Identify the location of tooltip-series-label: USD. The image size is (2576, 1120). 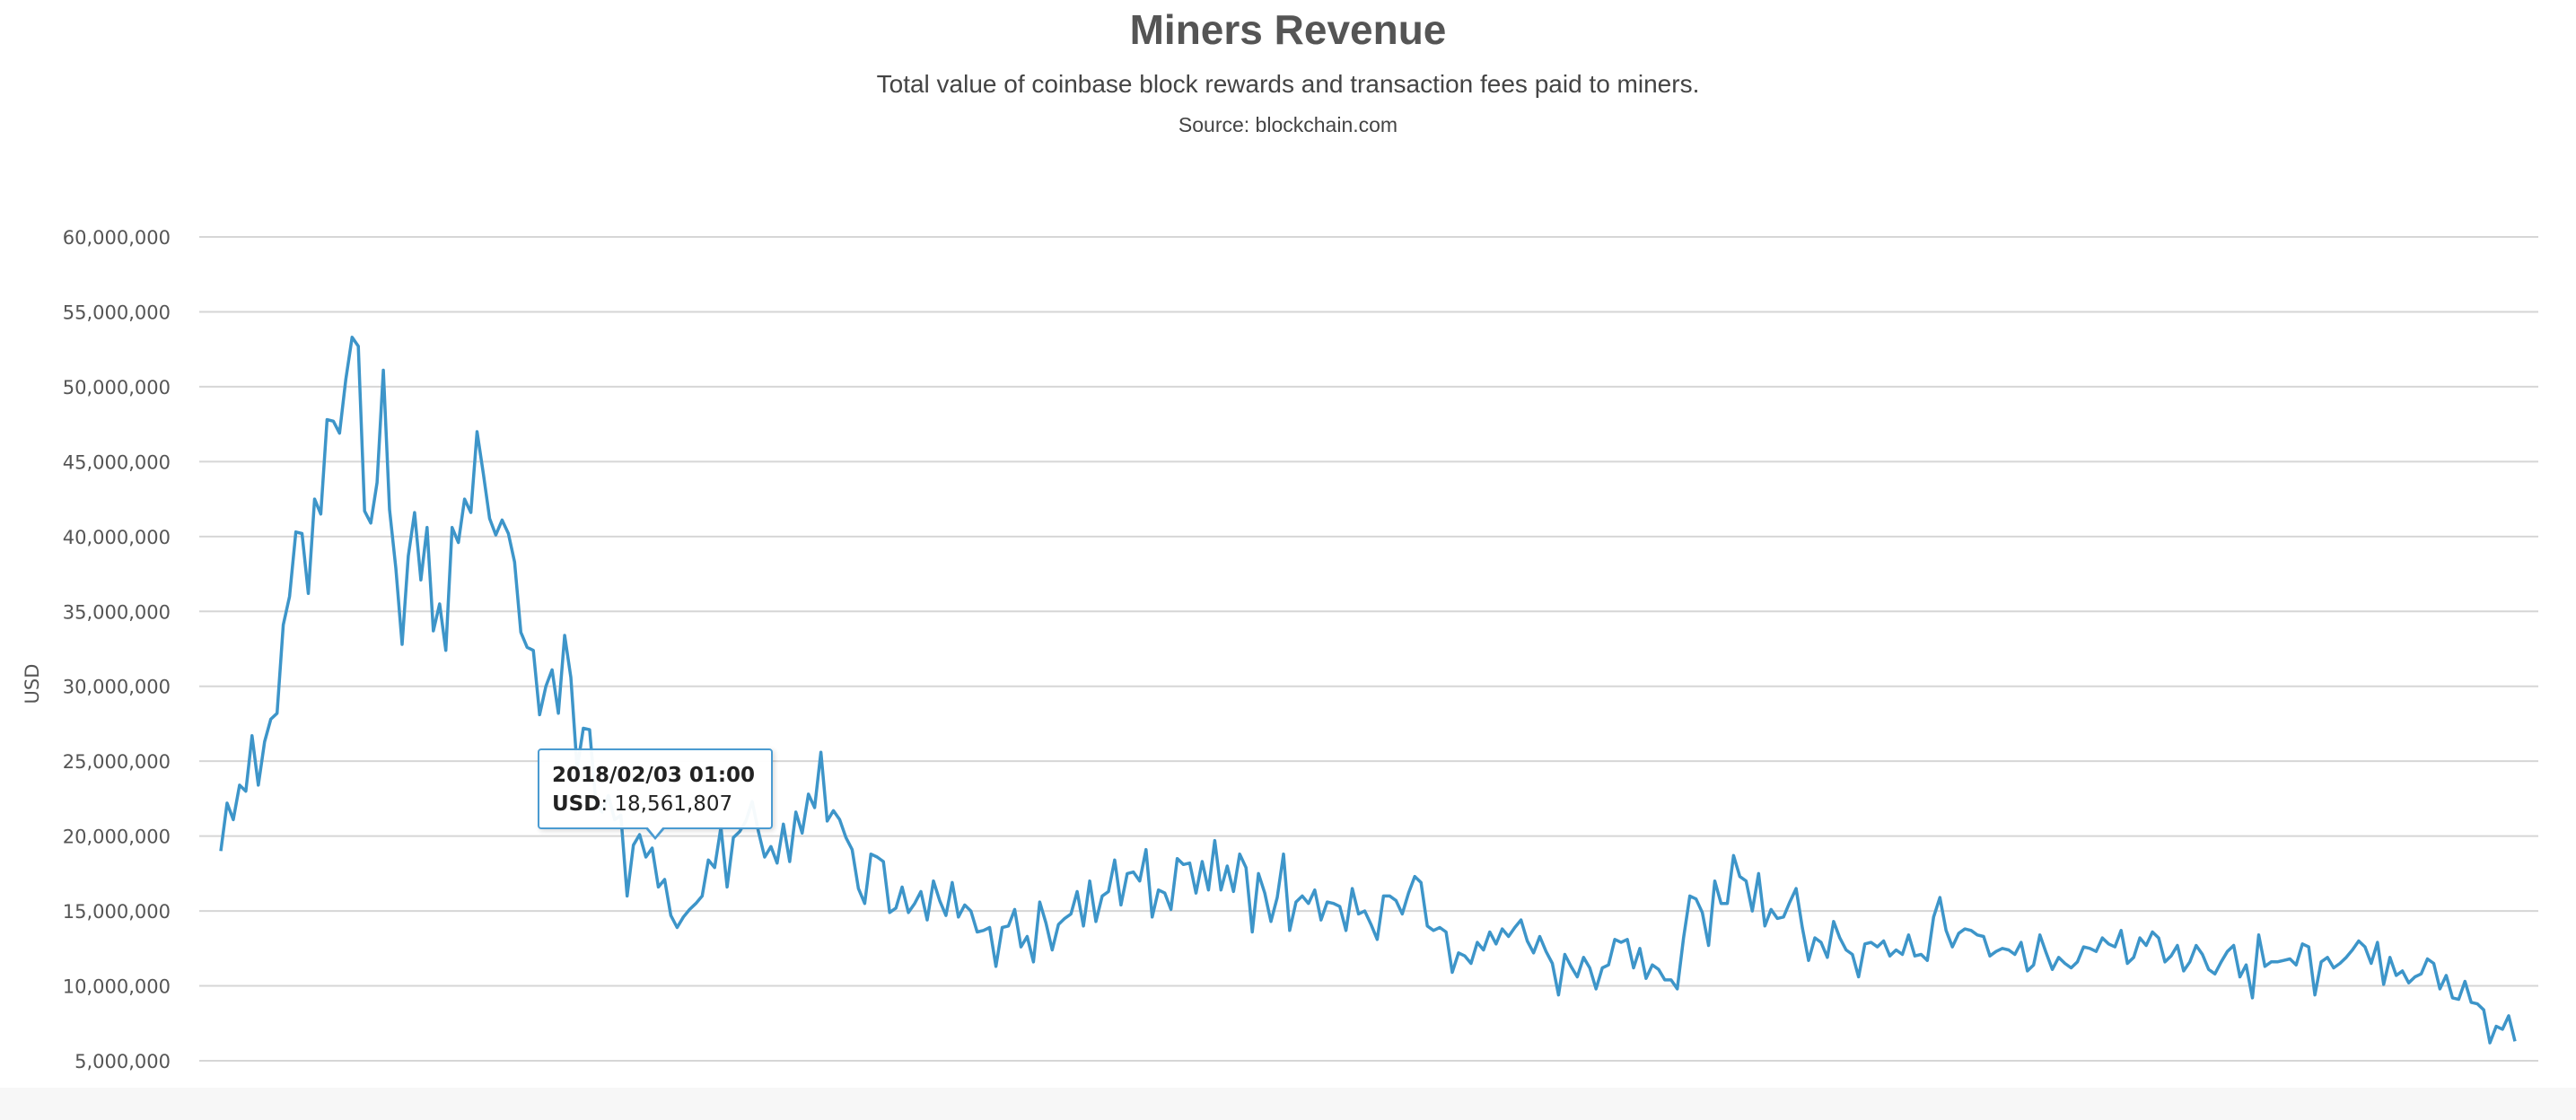
(576, 804).